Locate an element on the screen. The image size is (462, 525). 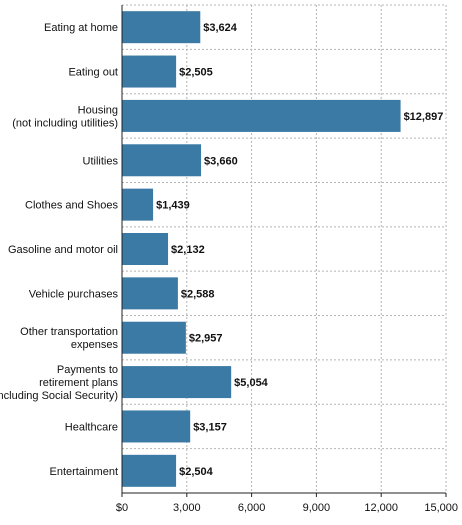
value-label: $2,132 is located at coordinates (188, 250).